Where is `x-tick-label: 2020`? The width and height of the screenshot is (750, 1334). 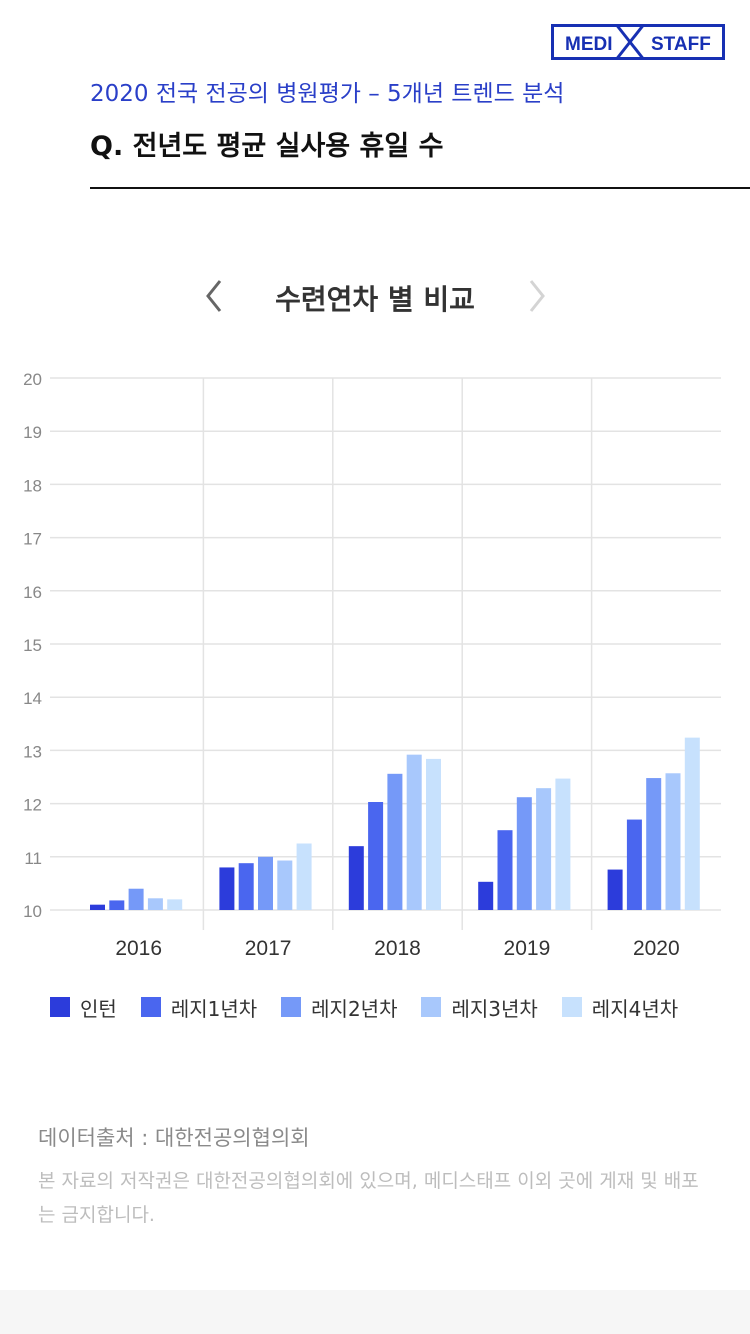
x-tick-label: 2020 is located at coordinates (656, 948).